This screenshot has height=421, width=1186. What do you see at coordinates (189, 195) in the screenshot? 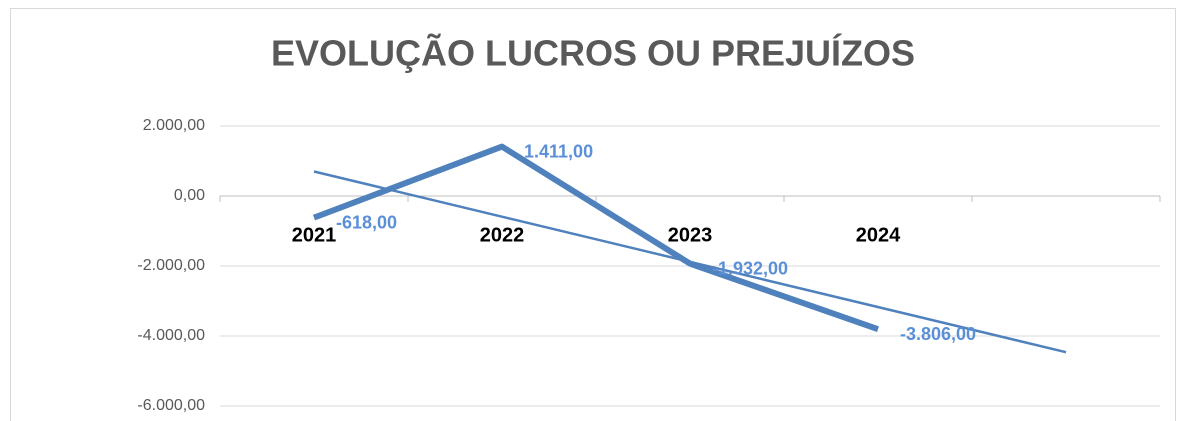
I see `y-tick-label: 0,00` at bounding box center [189, 195].